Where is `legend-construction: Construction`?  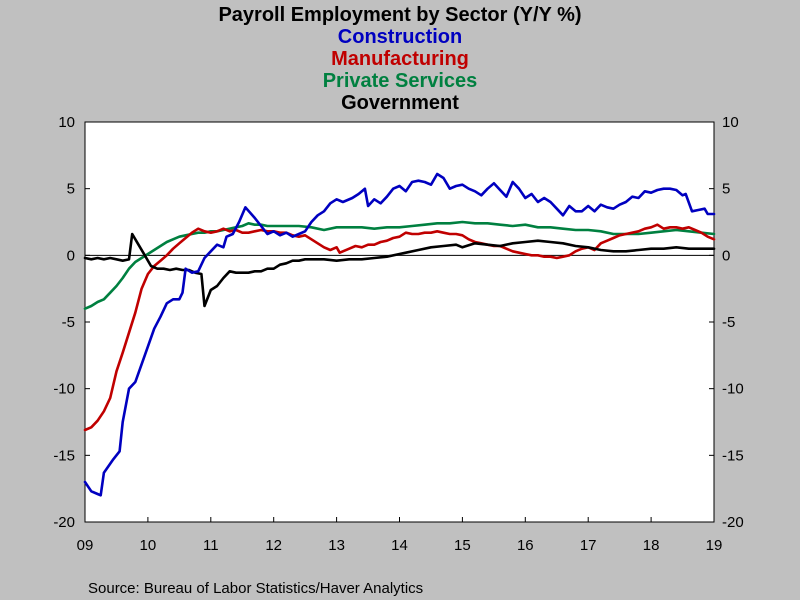 legend-construction: Construction is located at coordinates (400, 37).